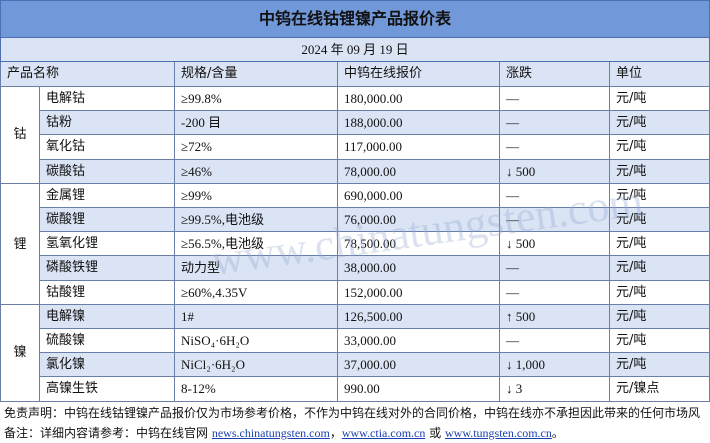 The image size is (710, 443). Describe the element at coordinates (107, 292) in the screenshot. I see `product-name: 钴酸锂` at that location.